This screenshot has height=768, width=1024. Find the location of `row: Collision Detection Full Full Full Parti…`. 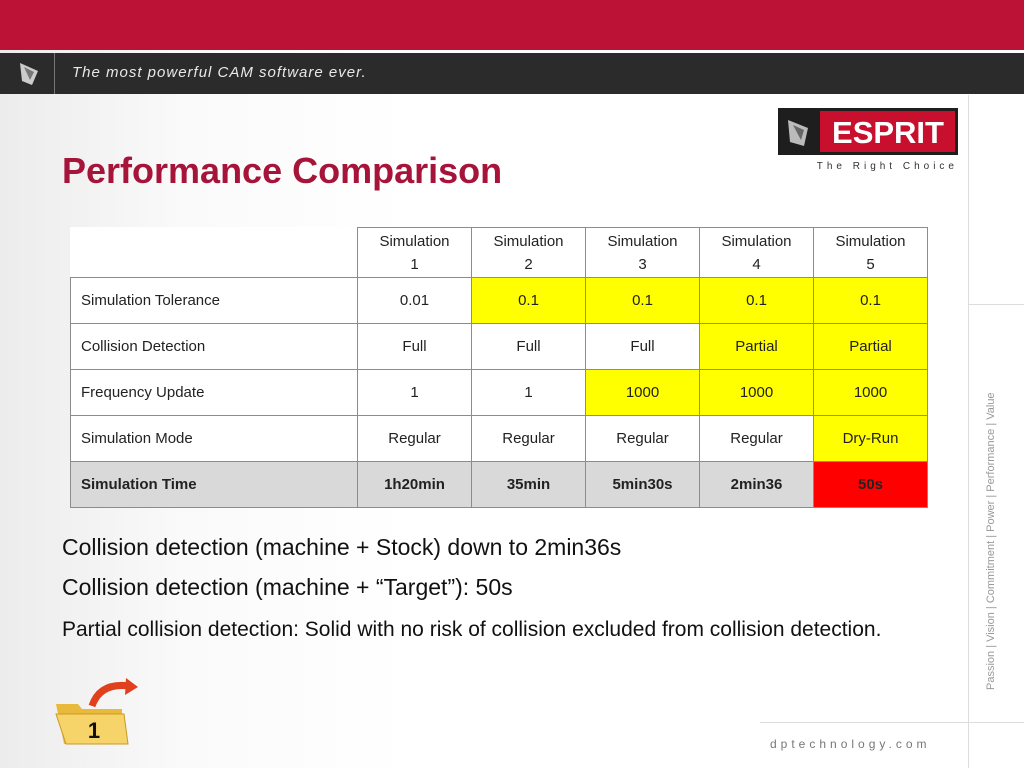

row: Collision Detection Full Full Full Parti… is located at coordinates (499, 346).